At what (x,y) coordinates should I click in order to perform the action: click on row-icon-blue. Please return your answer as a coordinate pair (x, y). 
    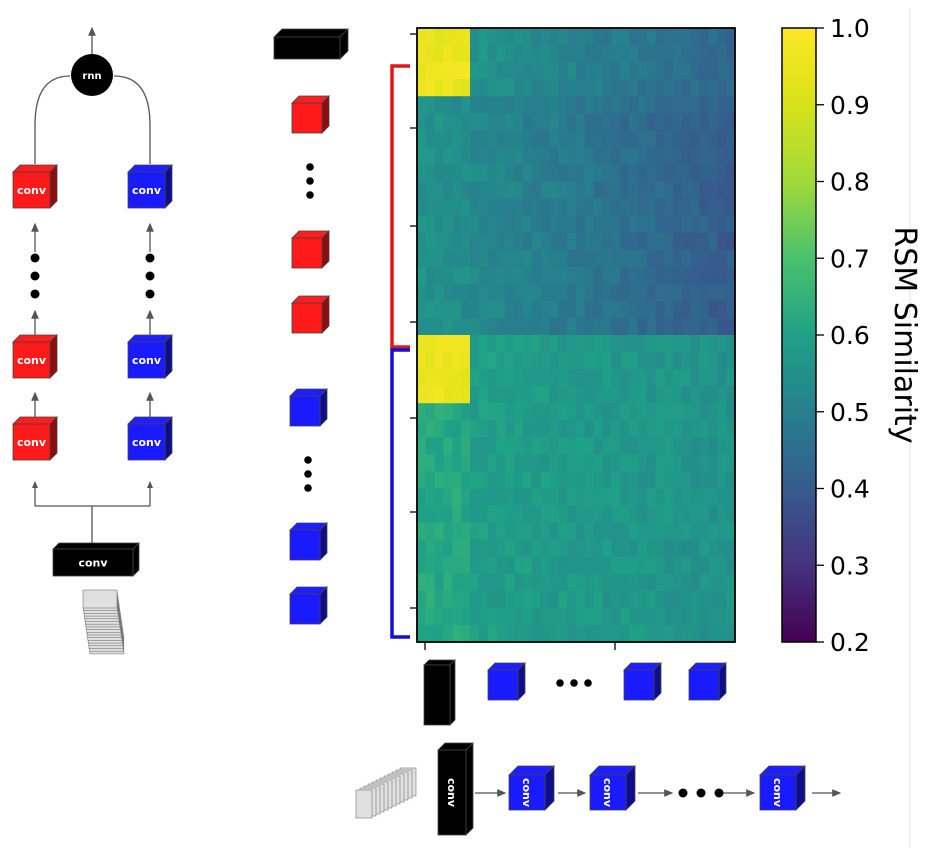
    Looking at the image, I should click on (308, 541).